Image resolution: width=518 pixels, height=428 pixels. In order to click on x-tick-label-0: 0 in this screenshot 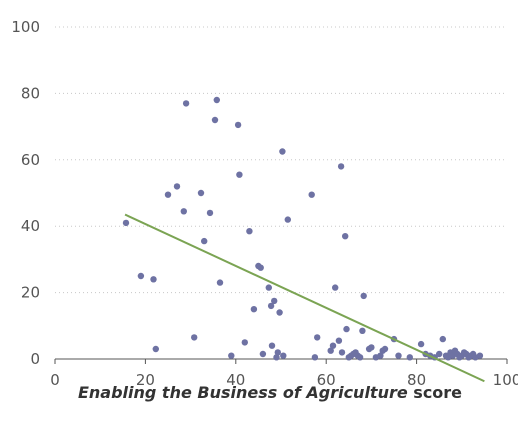, I will do `click(55, 380)`.